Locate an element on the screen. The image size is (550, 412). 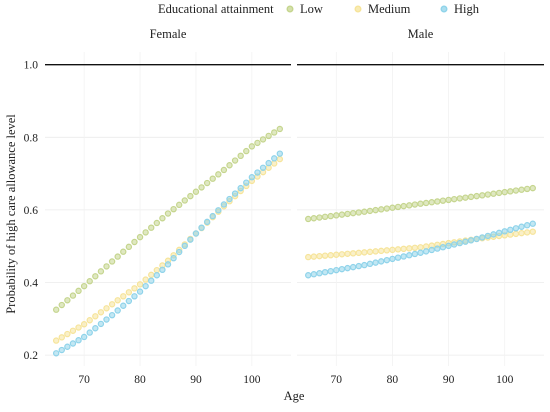
series-male-high is located at coordinates (420, 249).